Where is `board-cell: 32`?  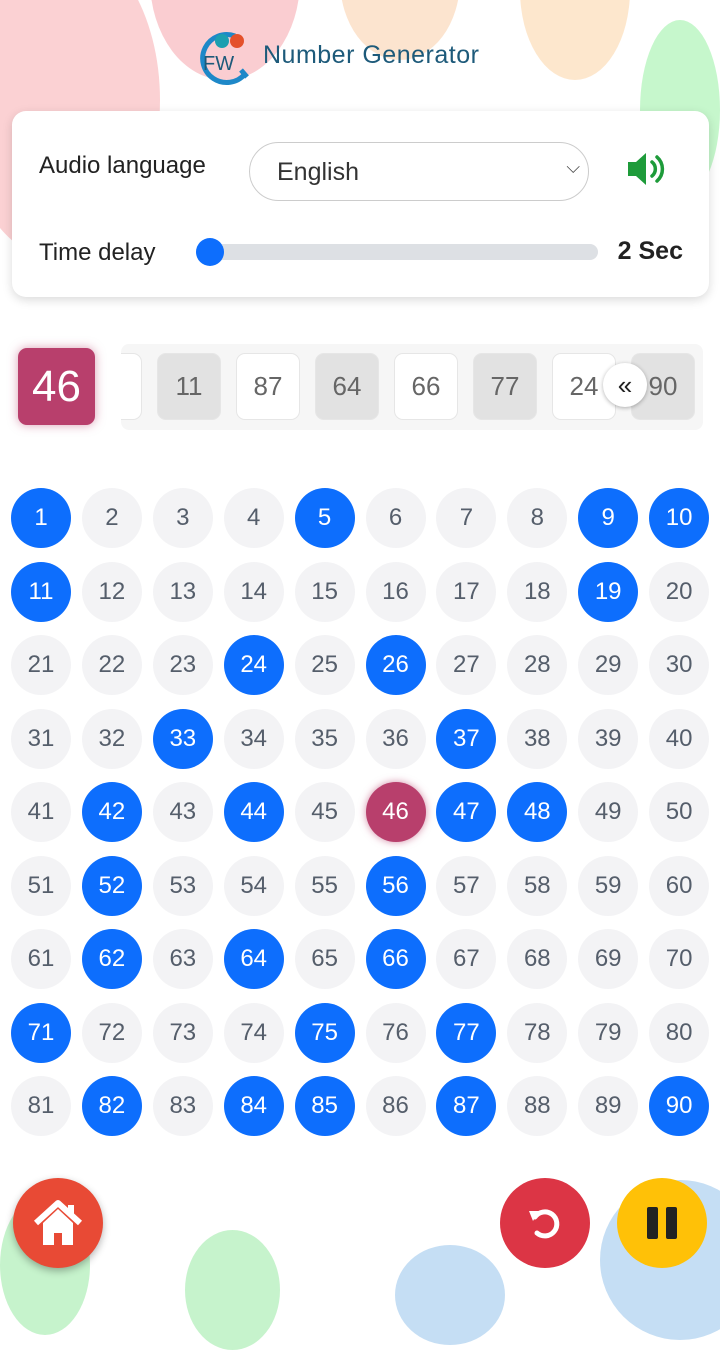
board-cell: 32 is located at coordinates (111, 738).